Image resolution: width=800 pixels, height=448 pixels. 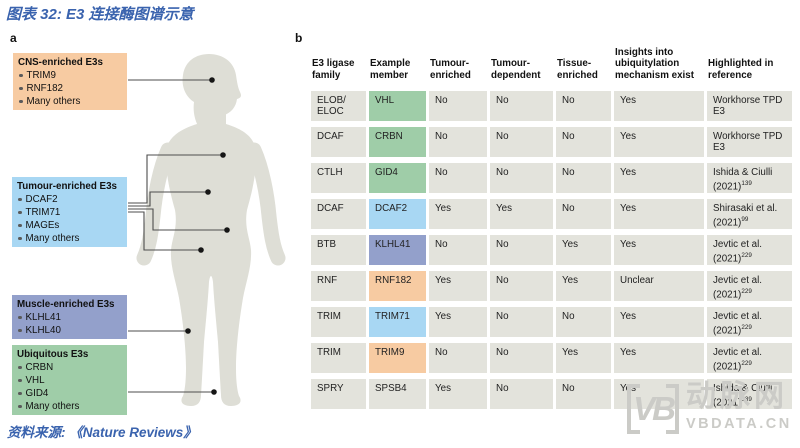 What do you see at coordinates (338, 394) in the screenshot?
I see `cell-family: SPRY` at bounding box center [338, 394].